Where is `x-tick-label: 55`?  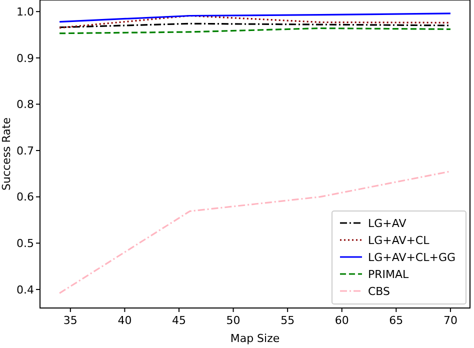 x-tick-label: 55 is located at coordinates (287, 320).